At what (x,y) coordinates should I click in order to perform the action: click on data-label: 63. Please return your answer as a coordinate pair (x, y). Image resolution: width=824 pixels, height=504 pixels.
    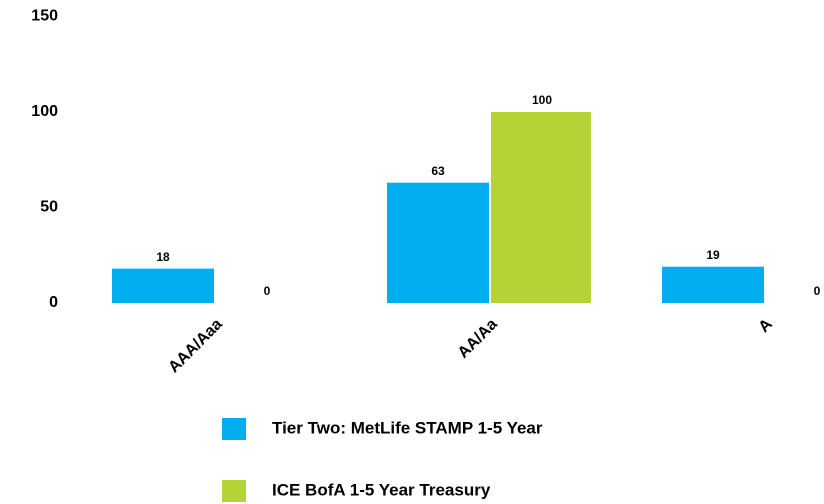
    Looking at the image, I should click on (438, 171).